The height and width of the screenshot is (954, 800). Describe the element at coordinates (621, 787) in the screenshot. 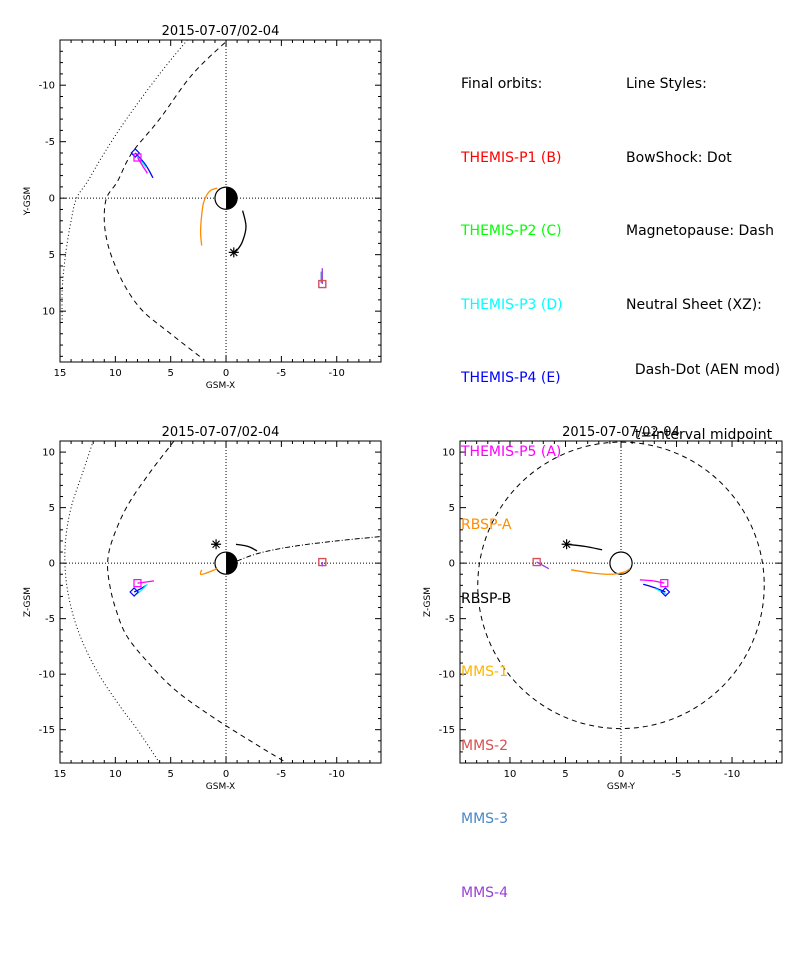

I see `x-axis-label: GSM-Y` at that location.